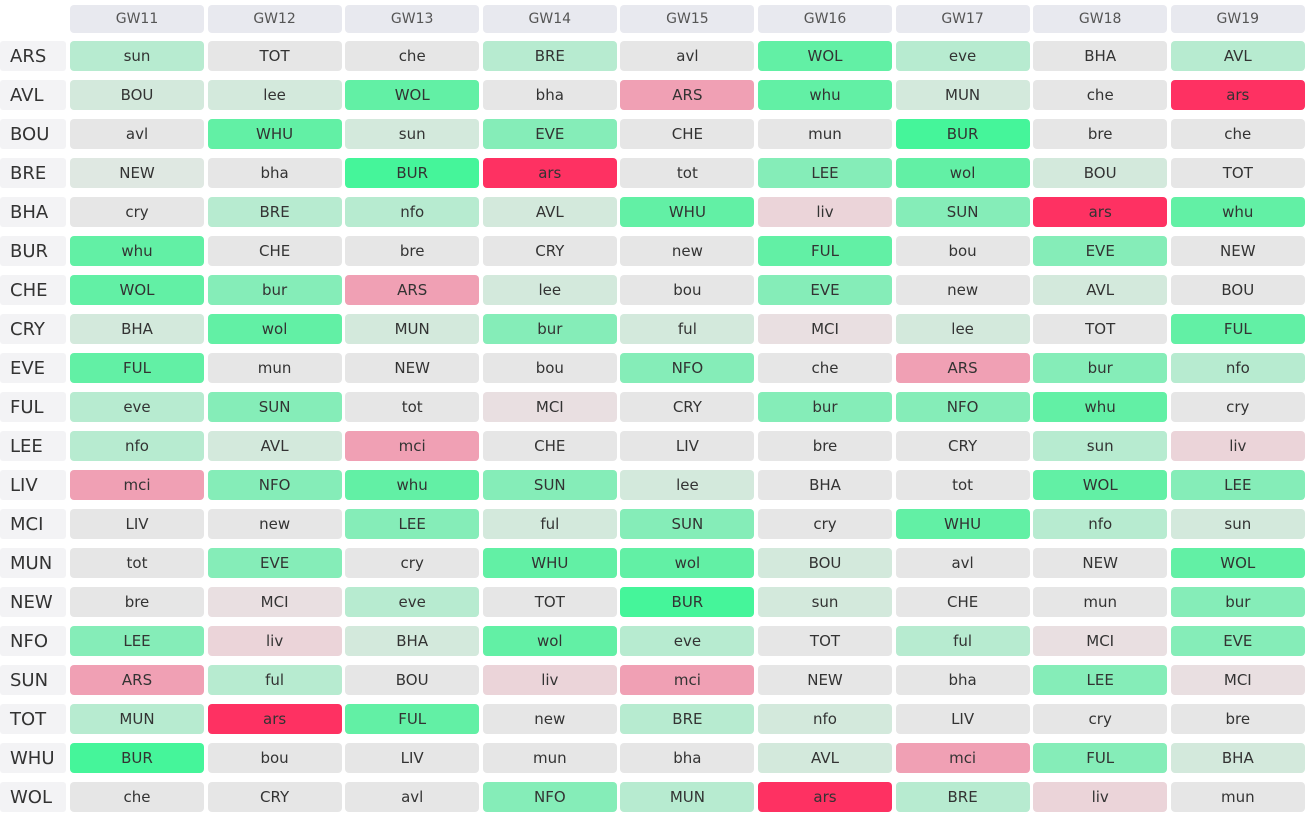 This screenshot has height=817, width=1309. Describe the element at coordinates (1100, 19) in the screenshot. I see `column-header: GW18` at that location.